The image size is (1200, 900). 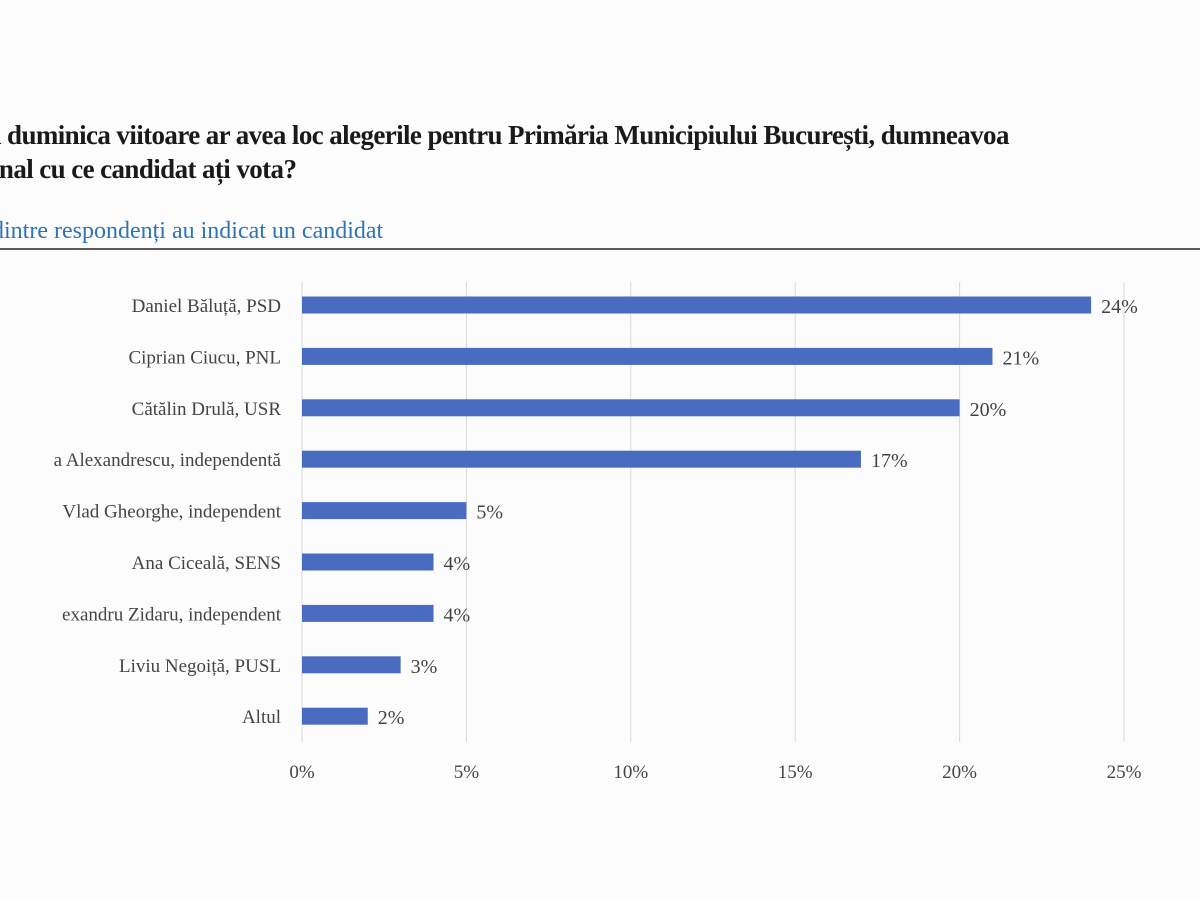 I want to click on category-label: Ana Ciceală, SENS, so click(x=206, y=563).